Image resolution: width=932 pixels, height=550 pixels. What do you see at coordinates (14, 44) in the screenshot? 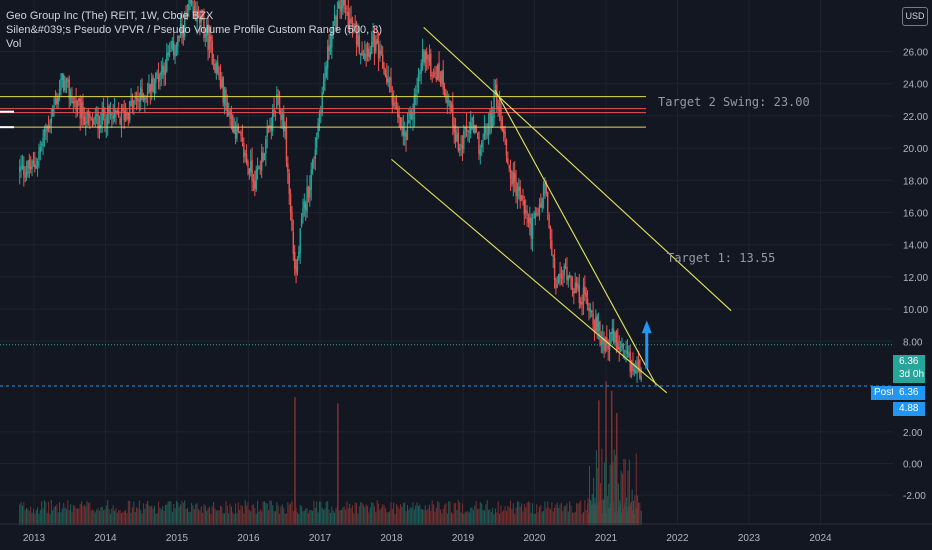
I see `volume-title: Vol` at bounding box center [14, 44].